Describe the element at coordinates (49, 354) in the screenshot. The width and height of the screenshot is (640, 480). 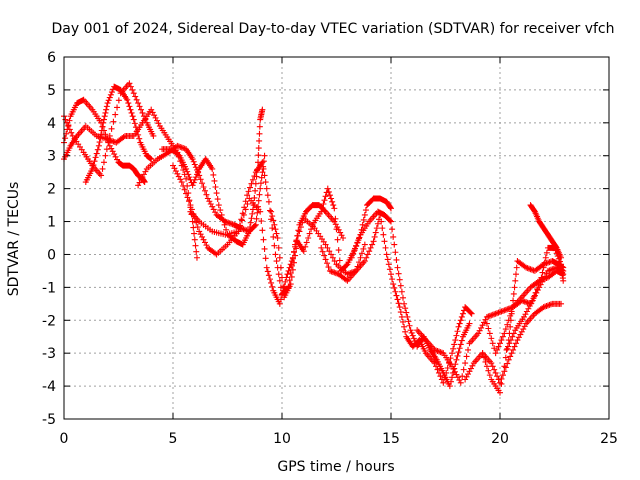
I see `y-tick-label: -3` at that location.